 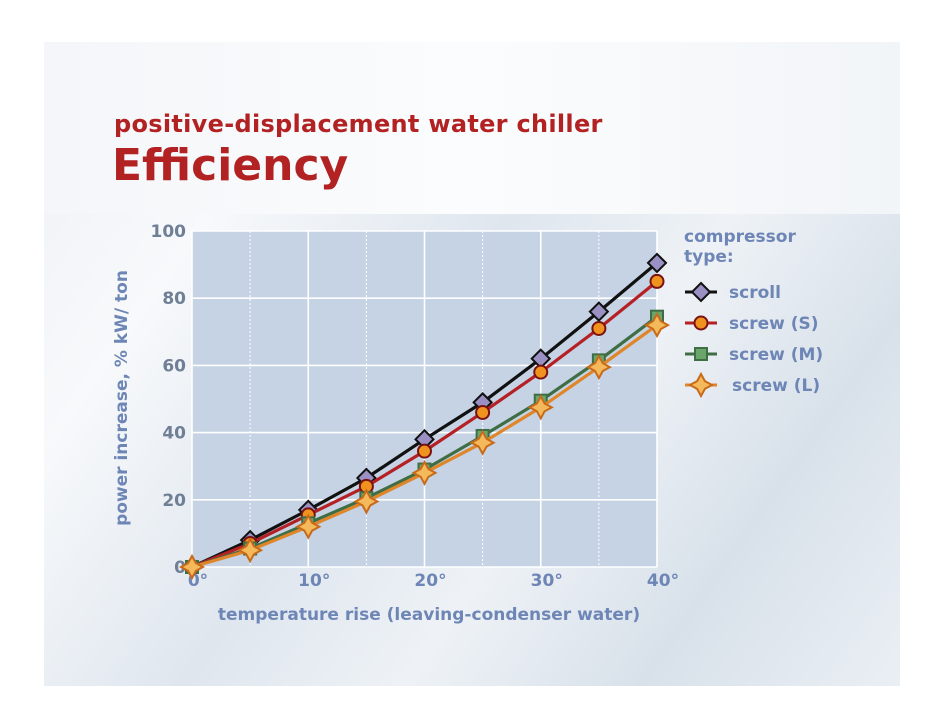 I want to click on y-tick-label: 40, so click(x=174, y=434).